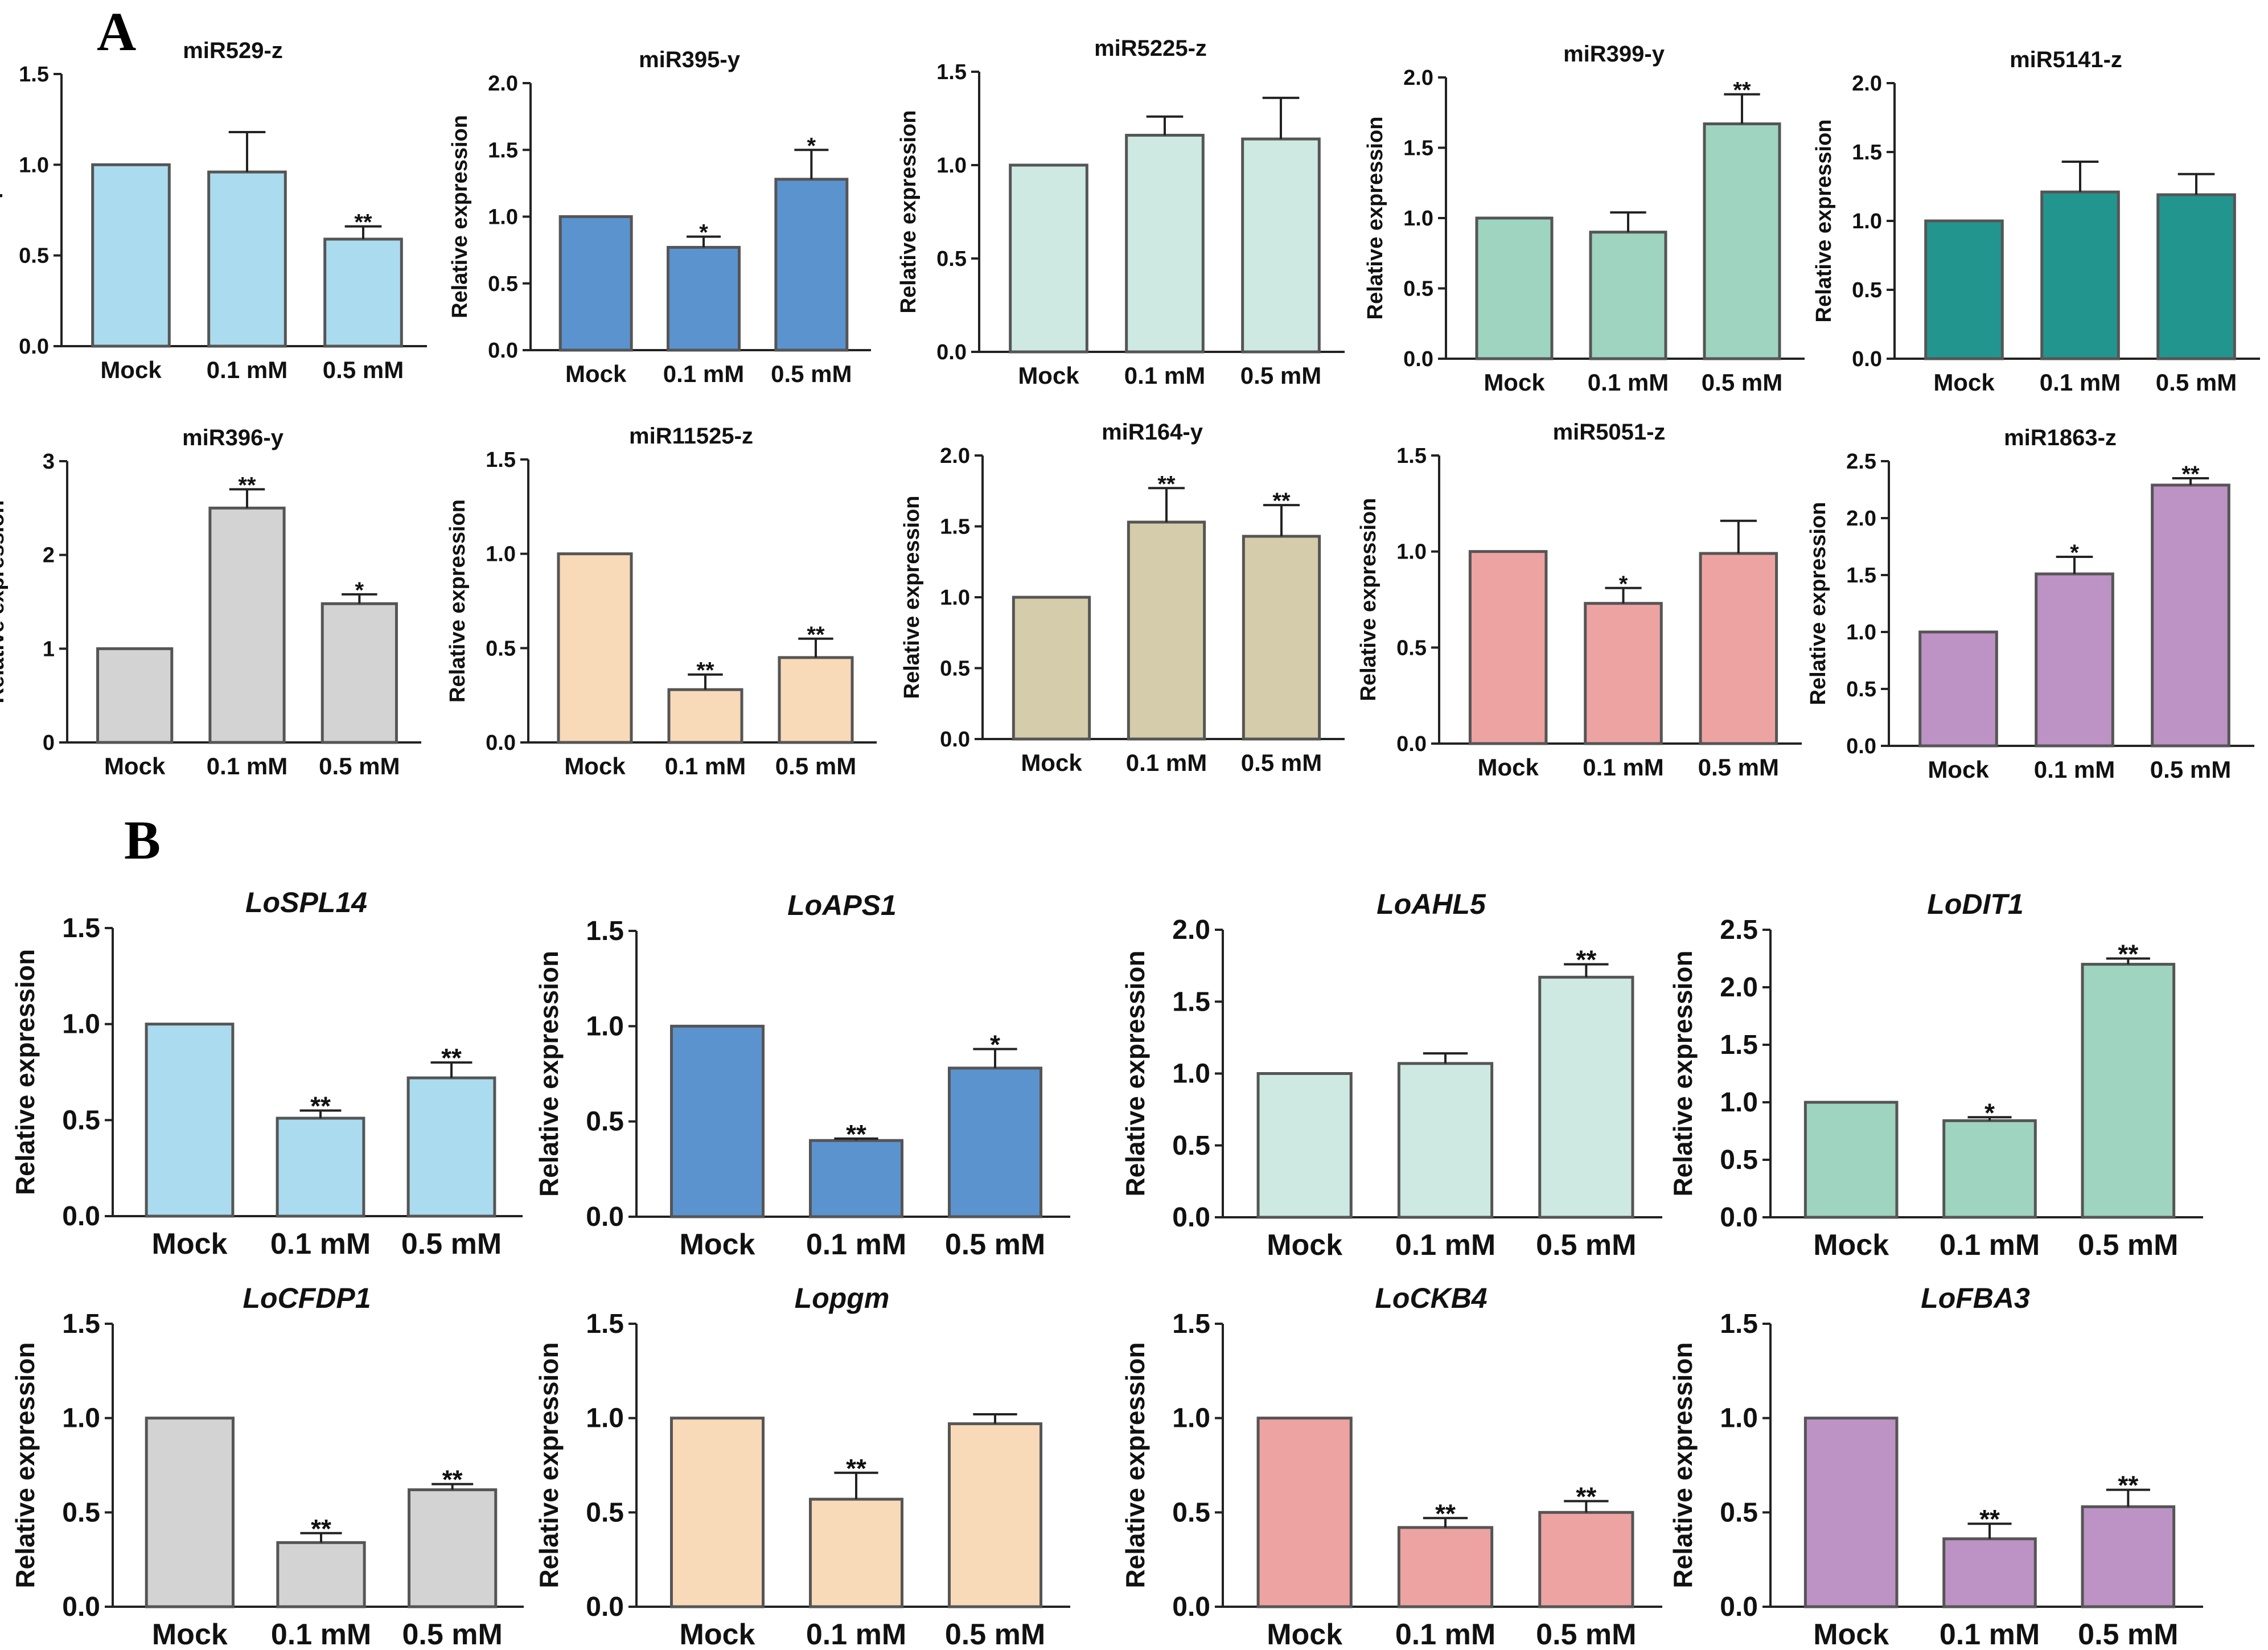 This screenshot has height=1650, width=2268. I want to click on chart-title: Lopgm, so click(842, 1298).